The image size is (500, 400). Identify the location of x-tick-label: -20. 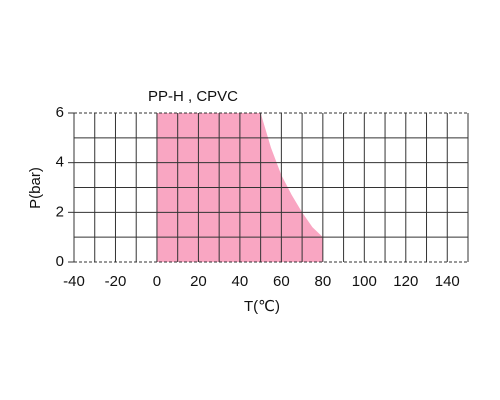
(116, 281).